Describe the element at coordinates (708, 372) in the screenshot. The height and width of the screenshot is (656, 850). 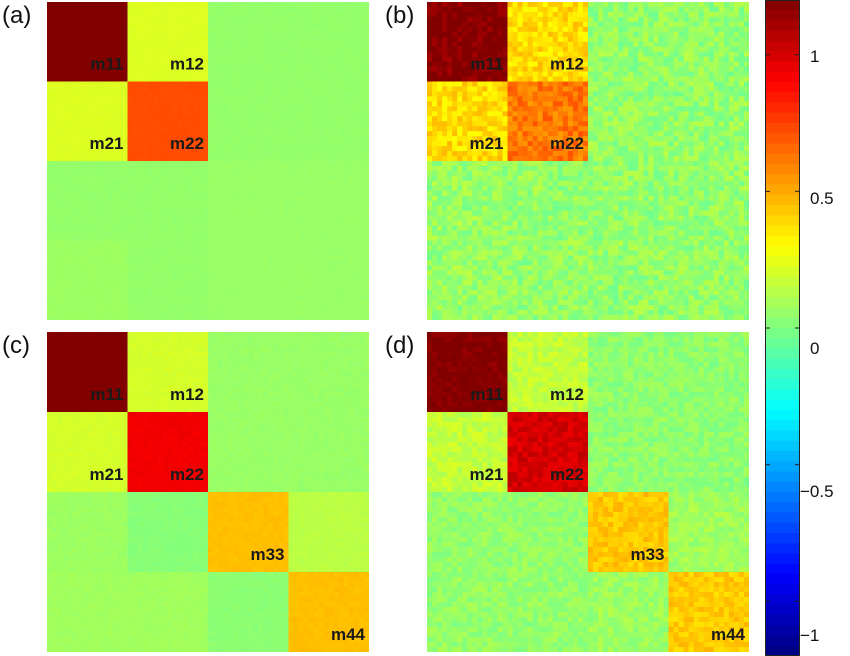
I see `heatmap-cell-m14` at that location.